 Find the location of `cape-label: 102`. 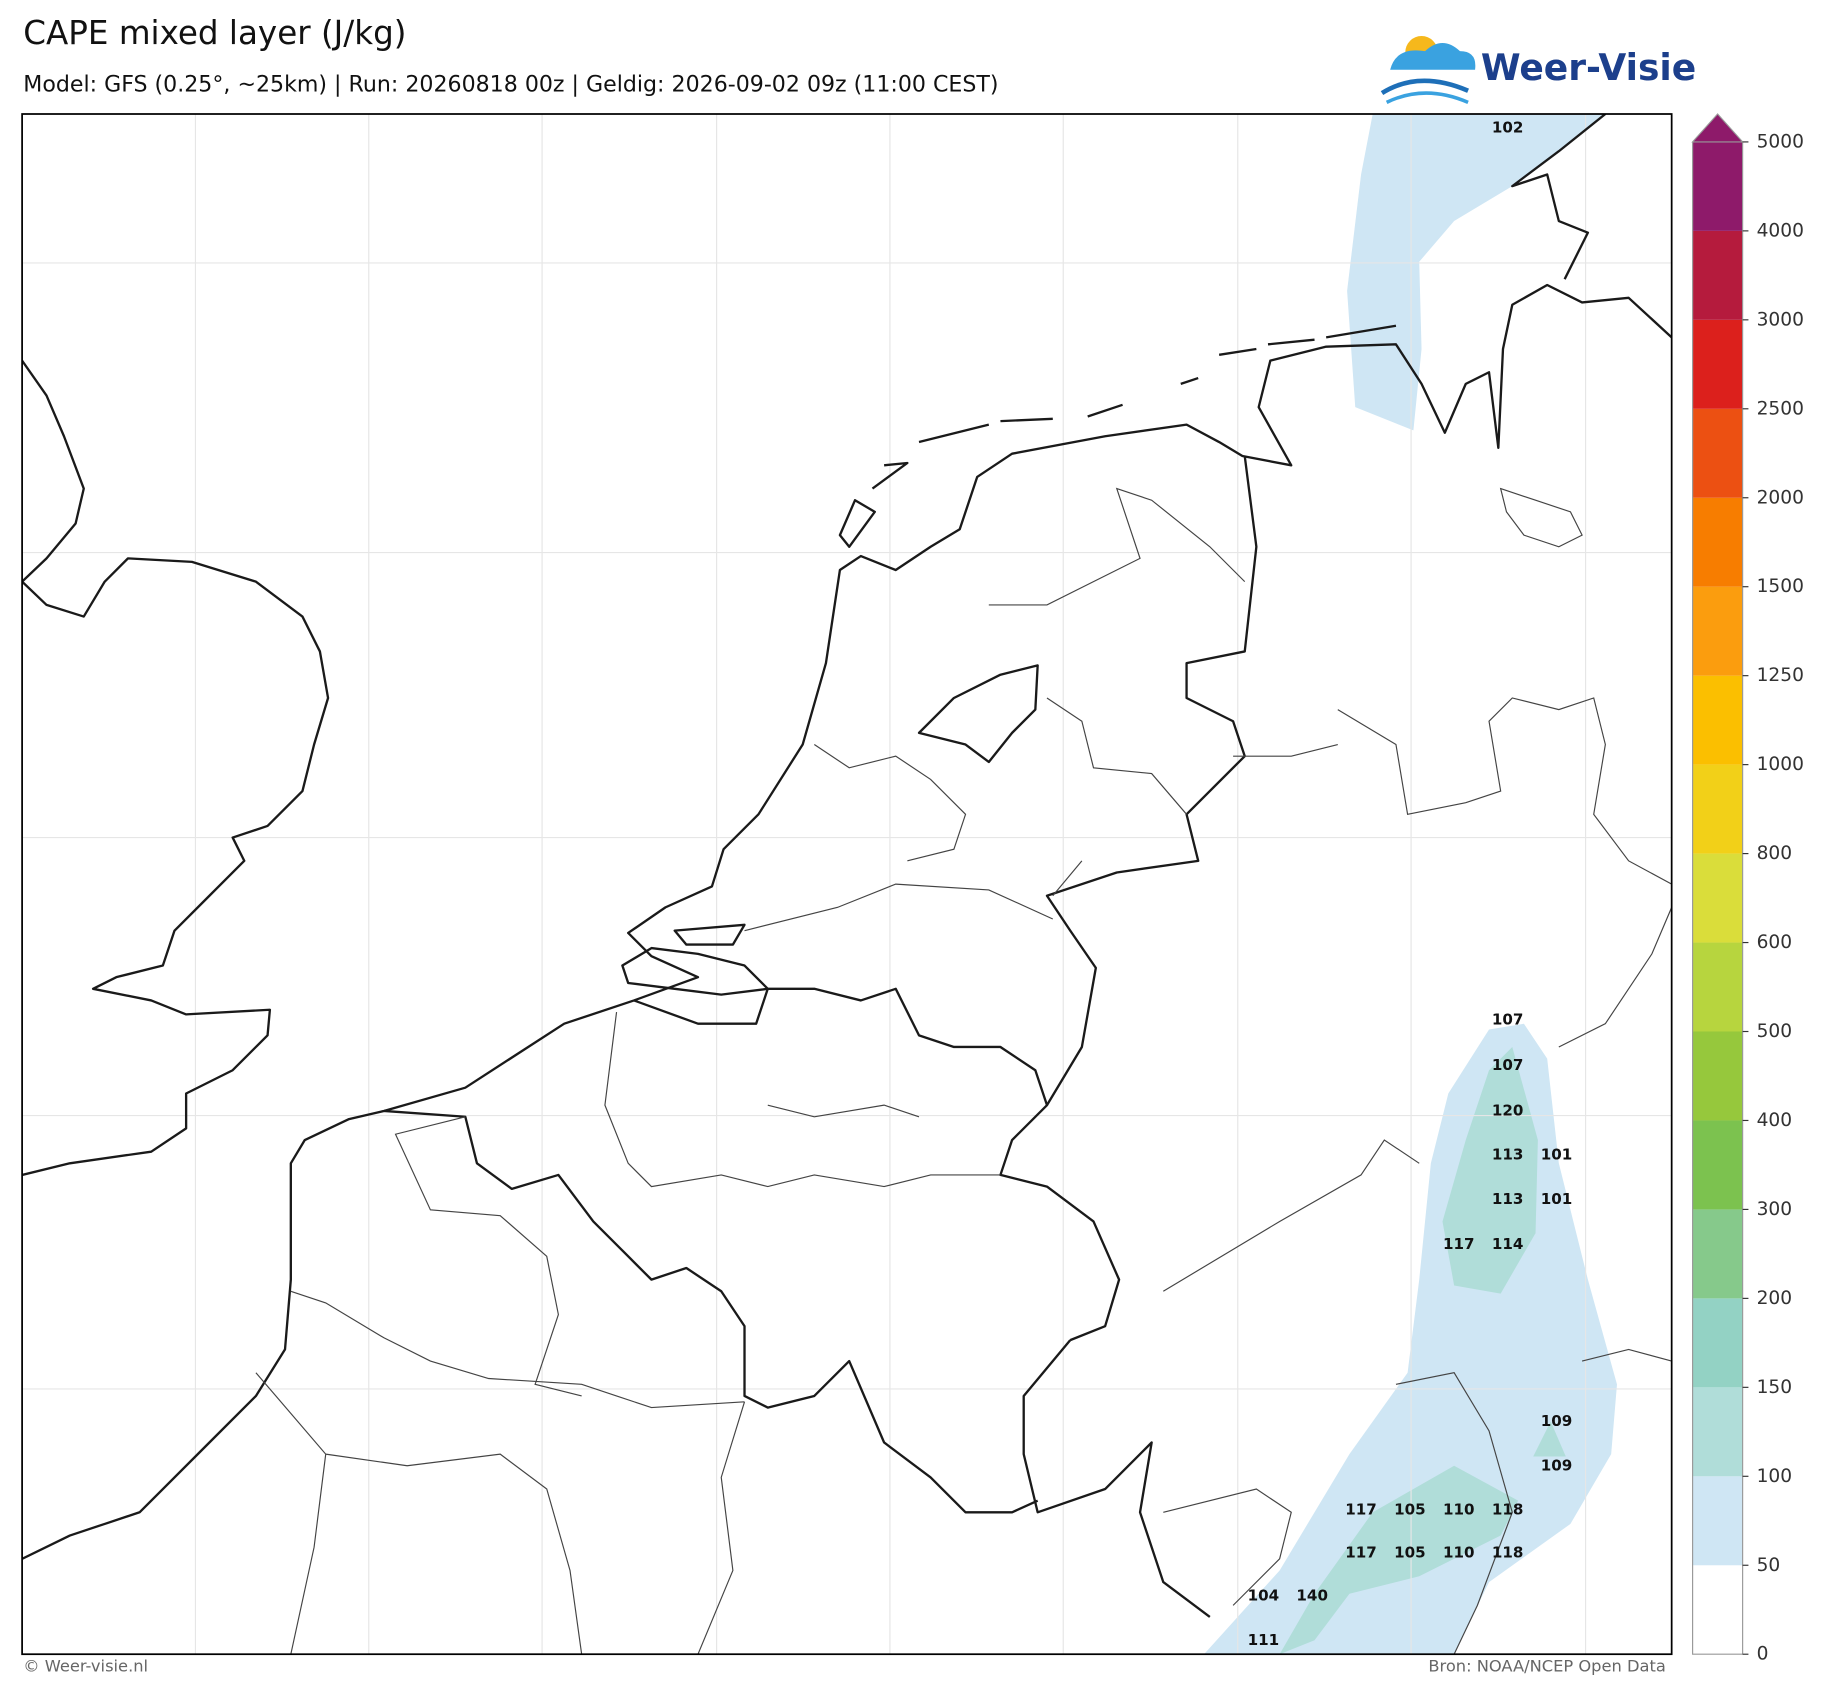

cape-label: 102 is located at coordinates (1508, 127).